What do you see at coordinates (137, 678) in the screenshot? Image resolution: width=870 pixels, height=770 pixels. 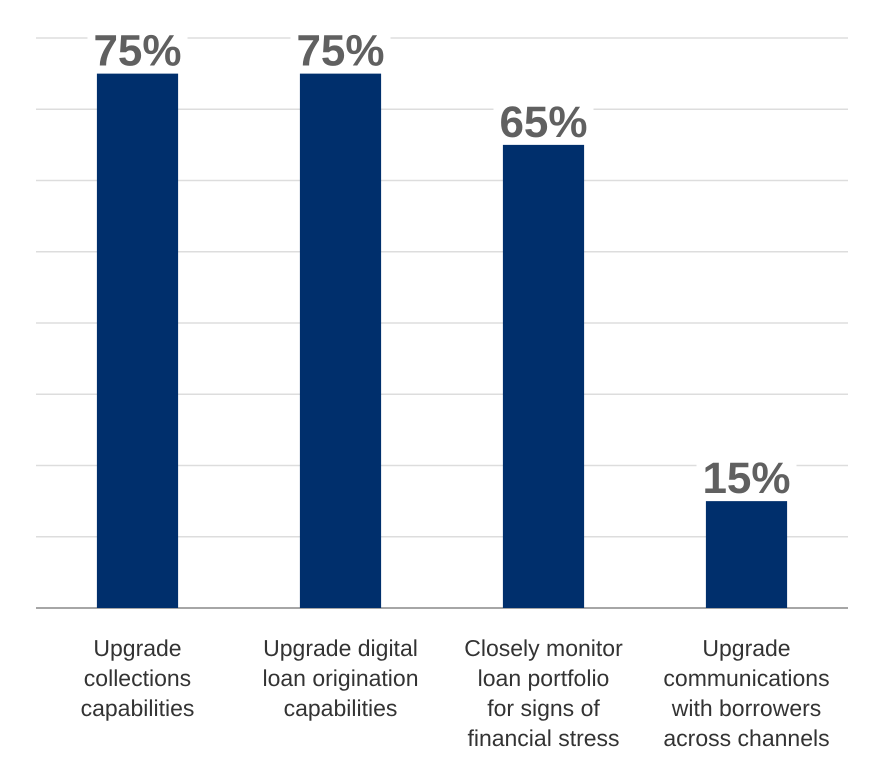 I see `x-tick-label: Upgrade collections capabilities` at bounding box center [137, 678].